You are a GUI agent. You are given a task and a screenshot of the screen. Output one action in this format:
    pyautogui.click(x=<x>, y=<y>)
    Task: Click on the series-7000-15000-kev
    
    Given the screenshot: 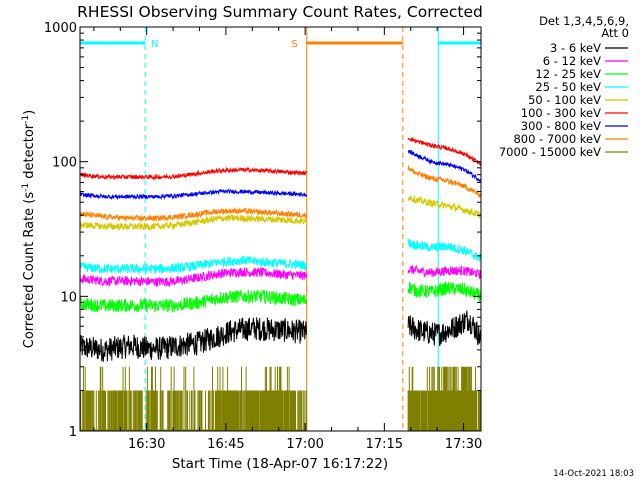 What is the action you would take?
    pyautogui.click(x=280, y=399)
    